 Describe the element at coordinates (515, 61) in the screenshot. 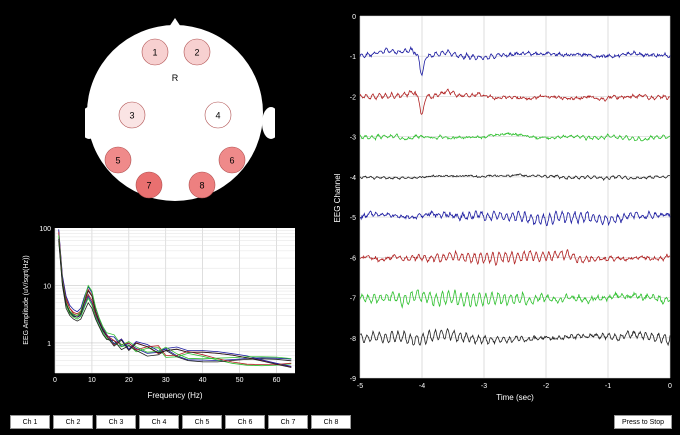

I see `eeg-series-line-ch1` at that location.